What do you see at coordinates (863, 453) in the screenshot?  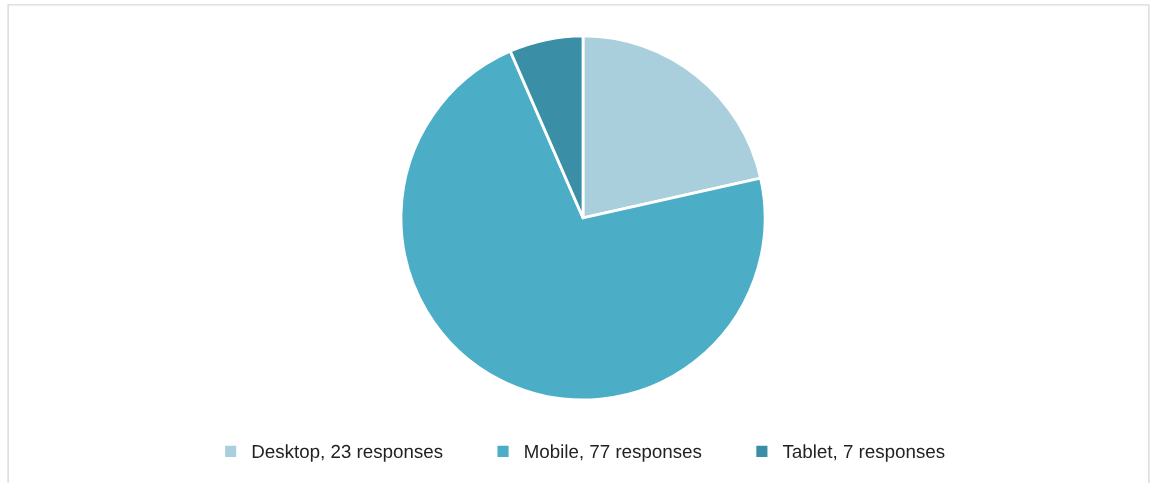 I see `legend-label: Tablet, 7 responses` at bounding box center [863, 453].